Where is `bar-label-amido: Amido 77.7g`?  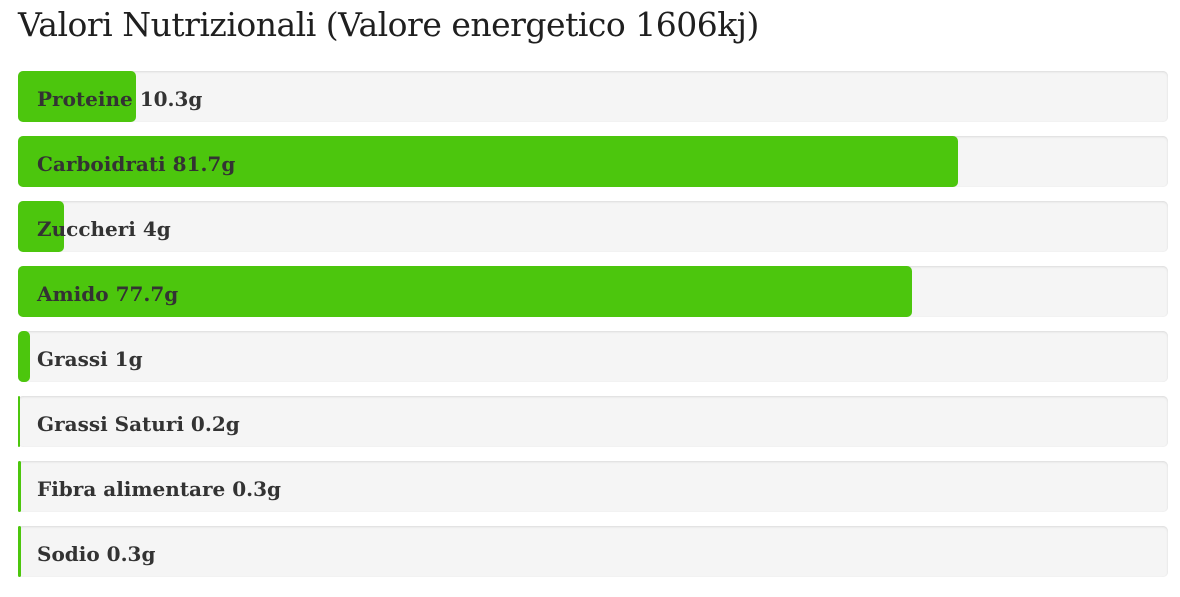 bar-label-amido: Amido 77.7g is located at coordinates (108, 293).